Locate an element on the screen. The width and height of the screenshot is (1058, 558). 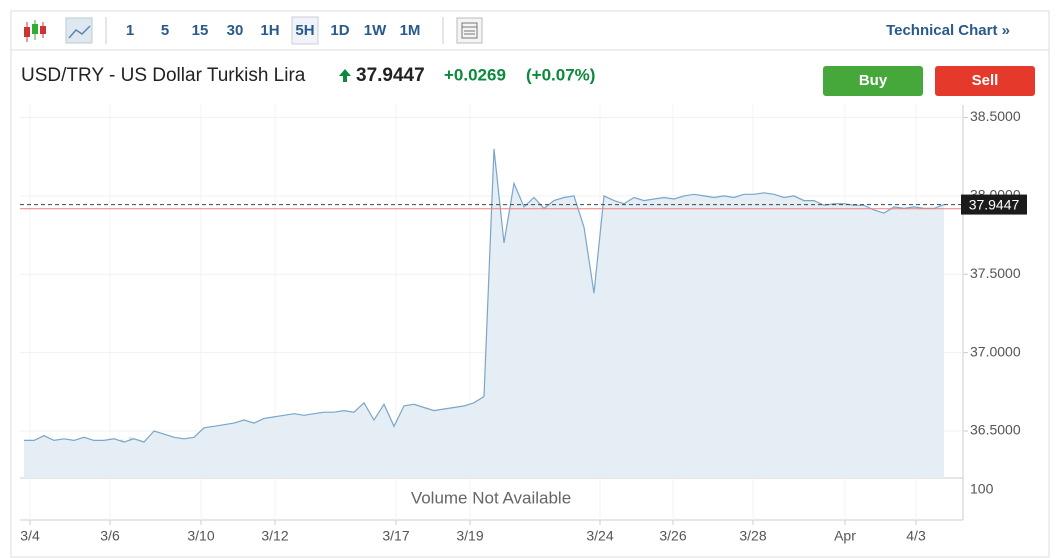
x-tick-label: 3/10 is located at coordinates (200, 536).